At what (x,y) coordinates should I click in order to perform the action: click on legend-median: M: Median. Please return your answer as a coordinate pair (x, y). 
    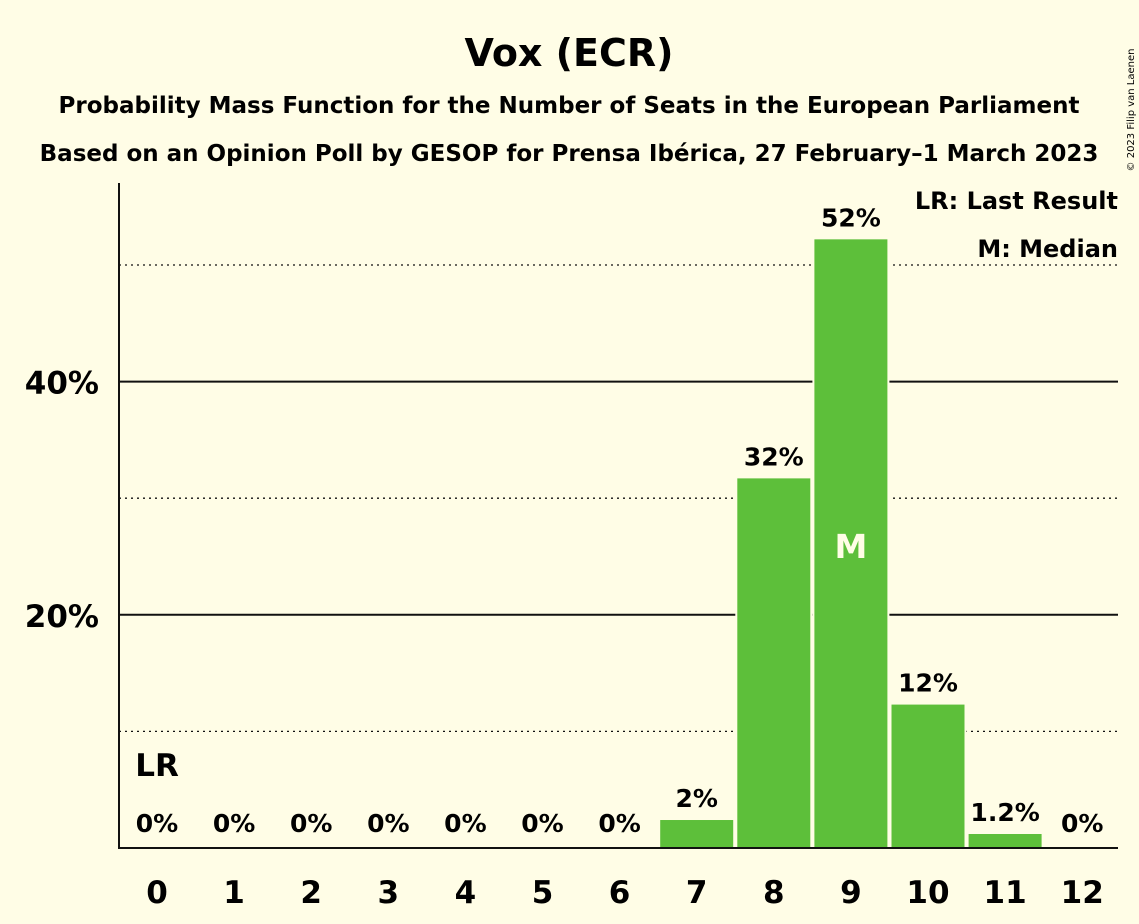
    Looking at the image, I should click on (1047, 249).